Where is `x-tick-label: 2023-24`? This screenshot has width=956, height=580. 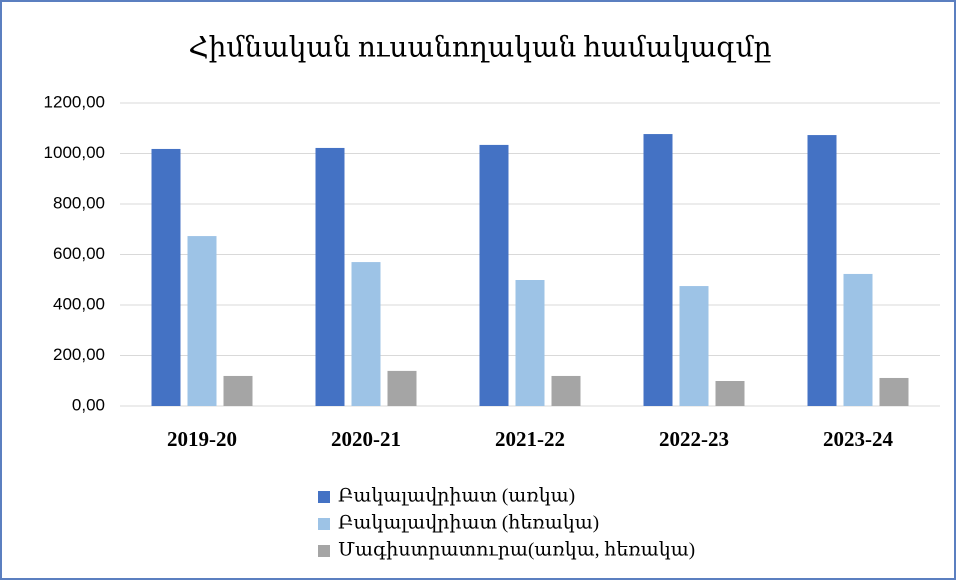
x-tick-label: 2023-24 is located at coordinates (858, 439).